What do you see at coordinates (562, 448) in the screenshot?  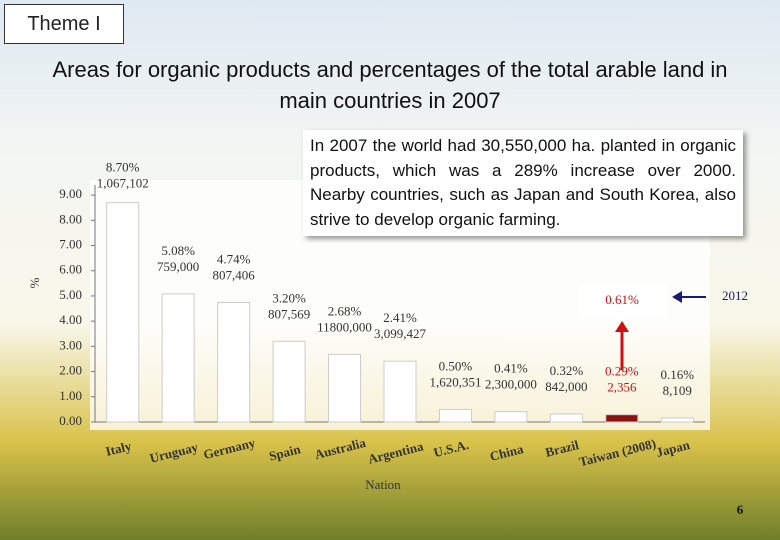 I see `x-tick-label: Brazil` at bounding box center [562, 448].